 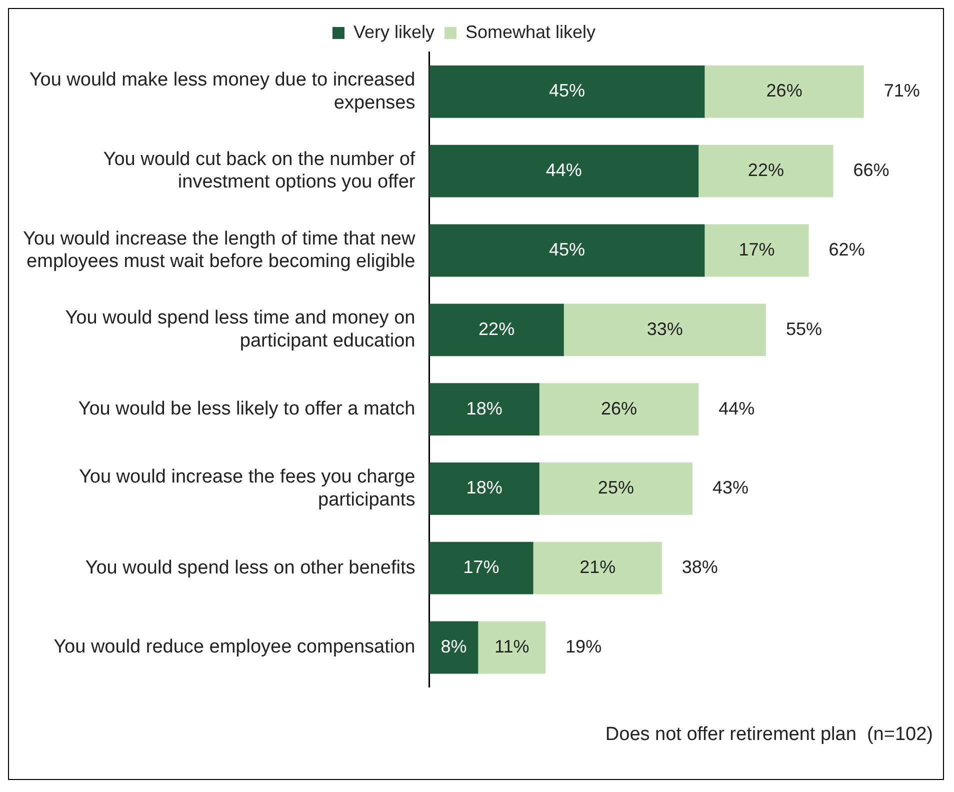 I want to click on y-tick-label: You would increase the length of time that new employees must wait before becoming eligible, so click(x=219, y=250).